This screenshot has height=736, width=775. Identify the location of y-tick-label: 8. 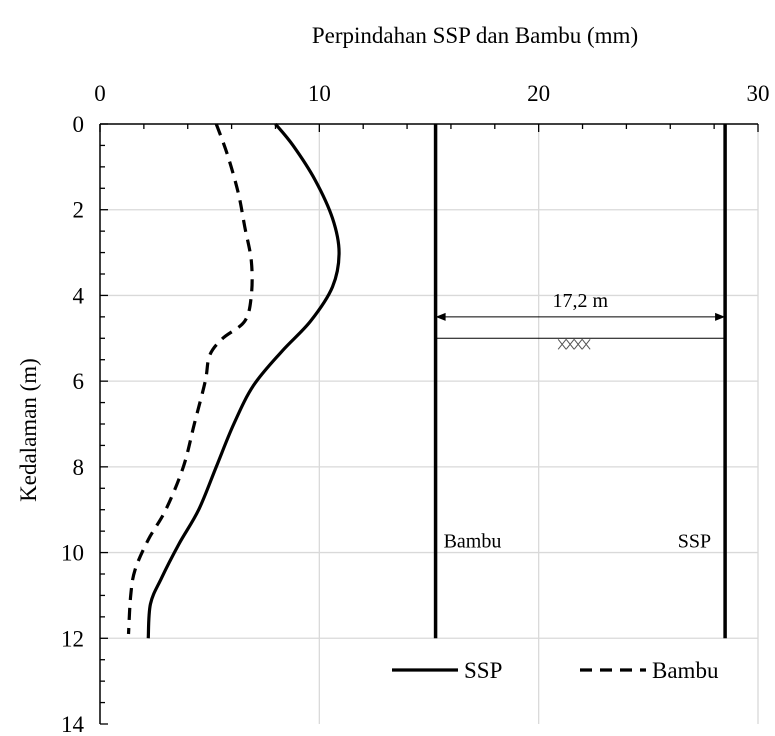
(79, 467).